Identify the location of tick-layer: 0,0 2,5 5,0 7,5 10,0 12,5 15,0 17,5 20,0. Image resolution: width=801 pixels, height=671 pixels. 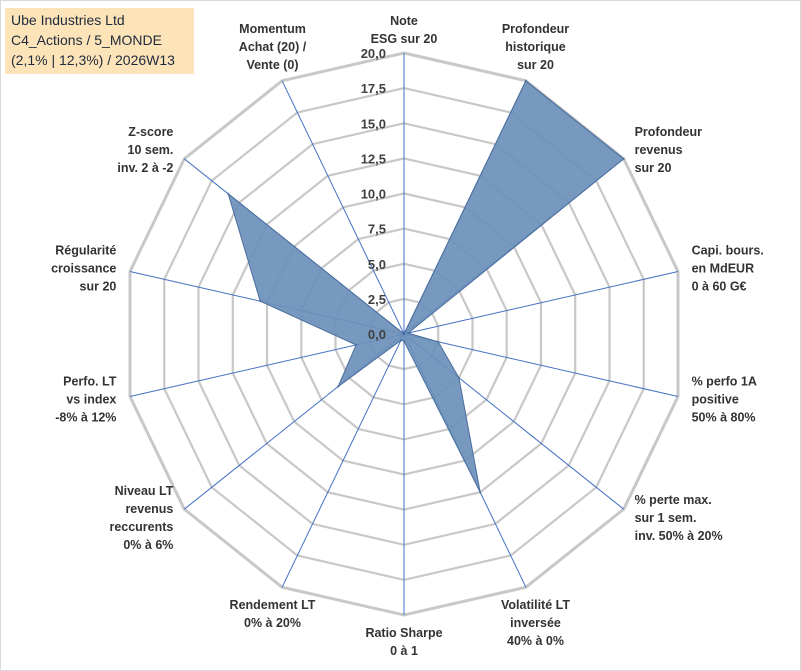
(373, 194).